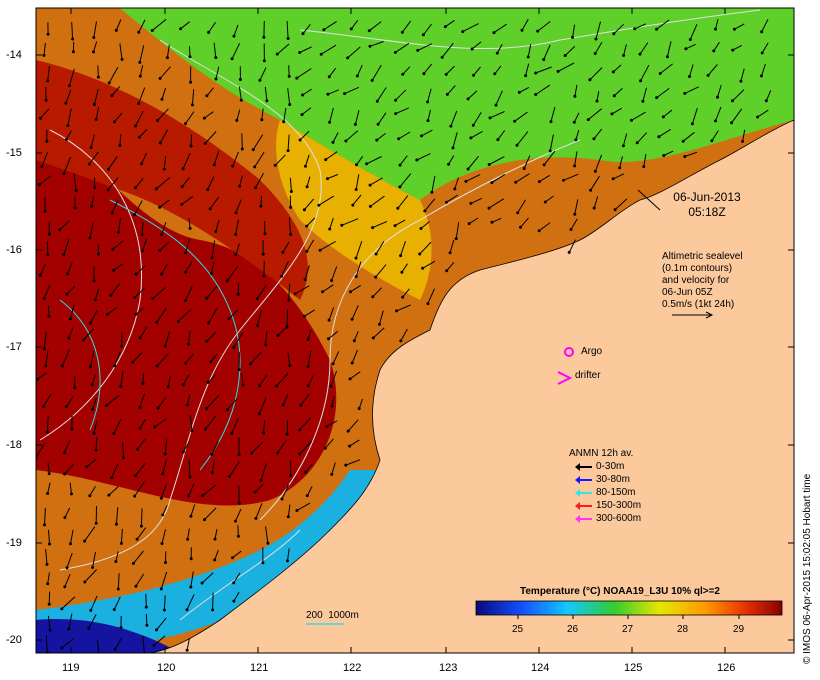  Describe the element at coordinates (696, 280) in the screenshot. I see `altimetry-line-3: and velocity for` at that location.